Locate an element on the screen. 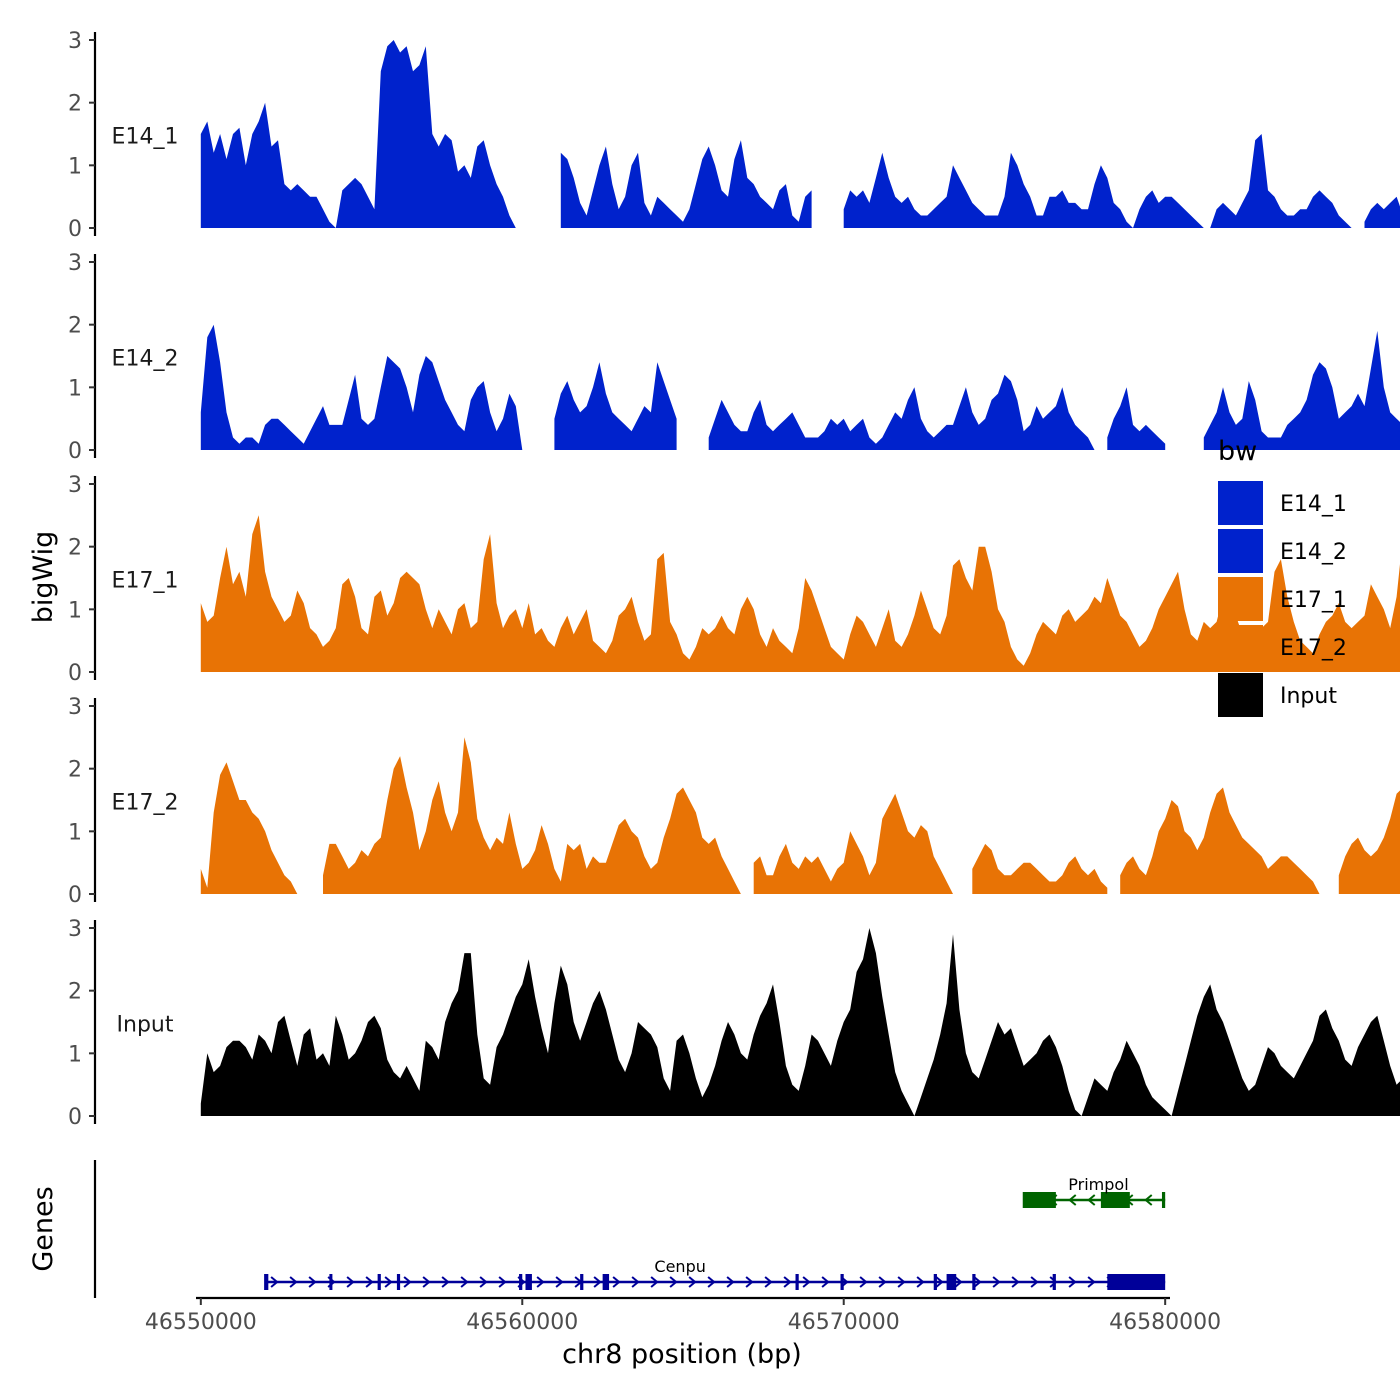 The image size is (1400, 1400). genes-panel: Cenpu Primpol is located at coordinates (629, 1229).